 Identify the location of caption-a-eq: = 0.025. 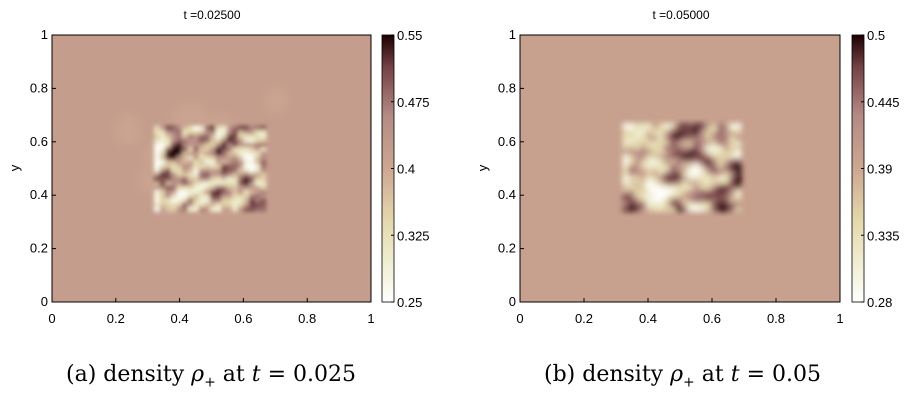
(308, 374).